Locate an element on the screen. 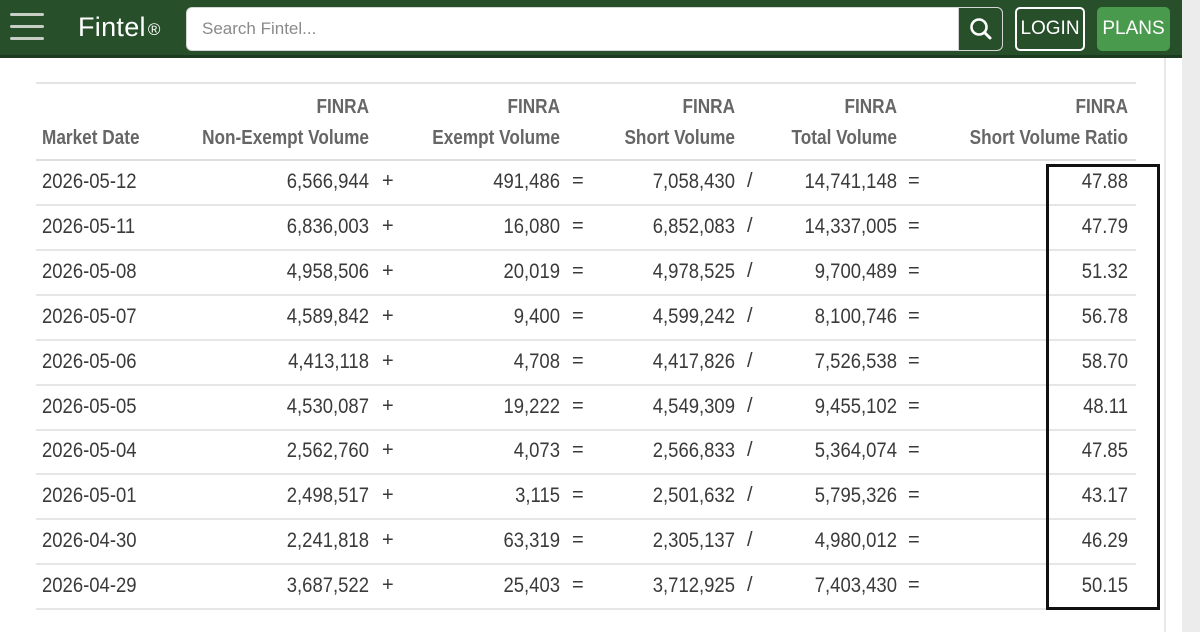 The height and width of the screenshot is (632, 1200). market-date-cell: 2026-05-05 is located at coordinates (89, 406).